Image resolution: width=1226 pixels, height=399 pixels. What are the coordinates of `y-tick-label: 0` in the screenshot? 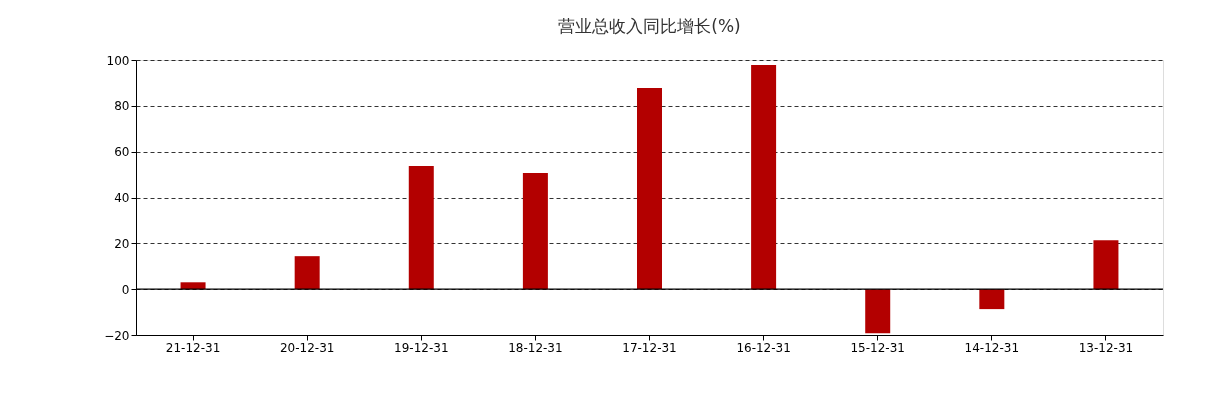 It's located at (125, 289).